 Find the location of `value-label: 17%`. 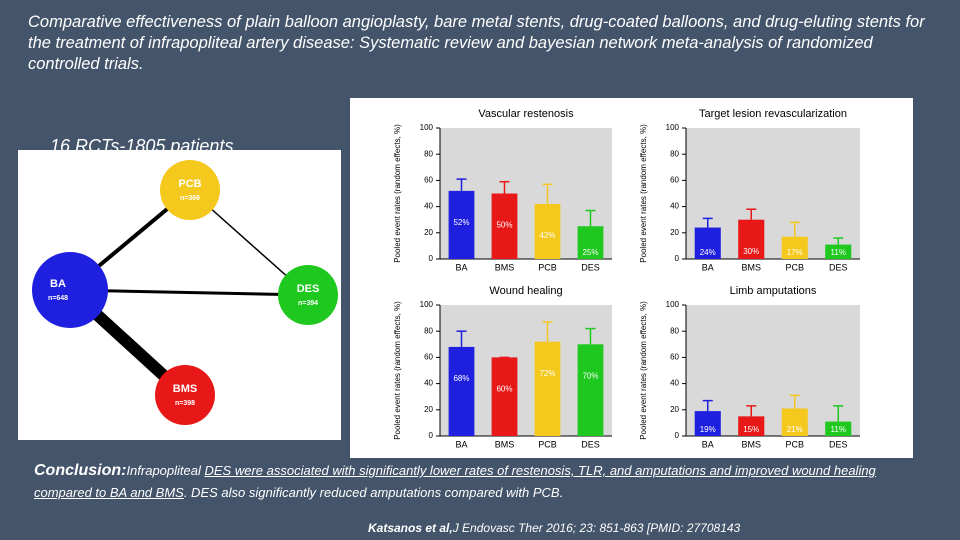

value-label: 17% is located at coordinates (795, 252).